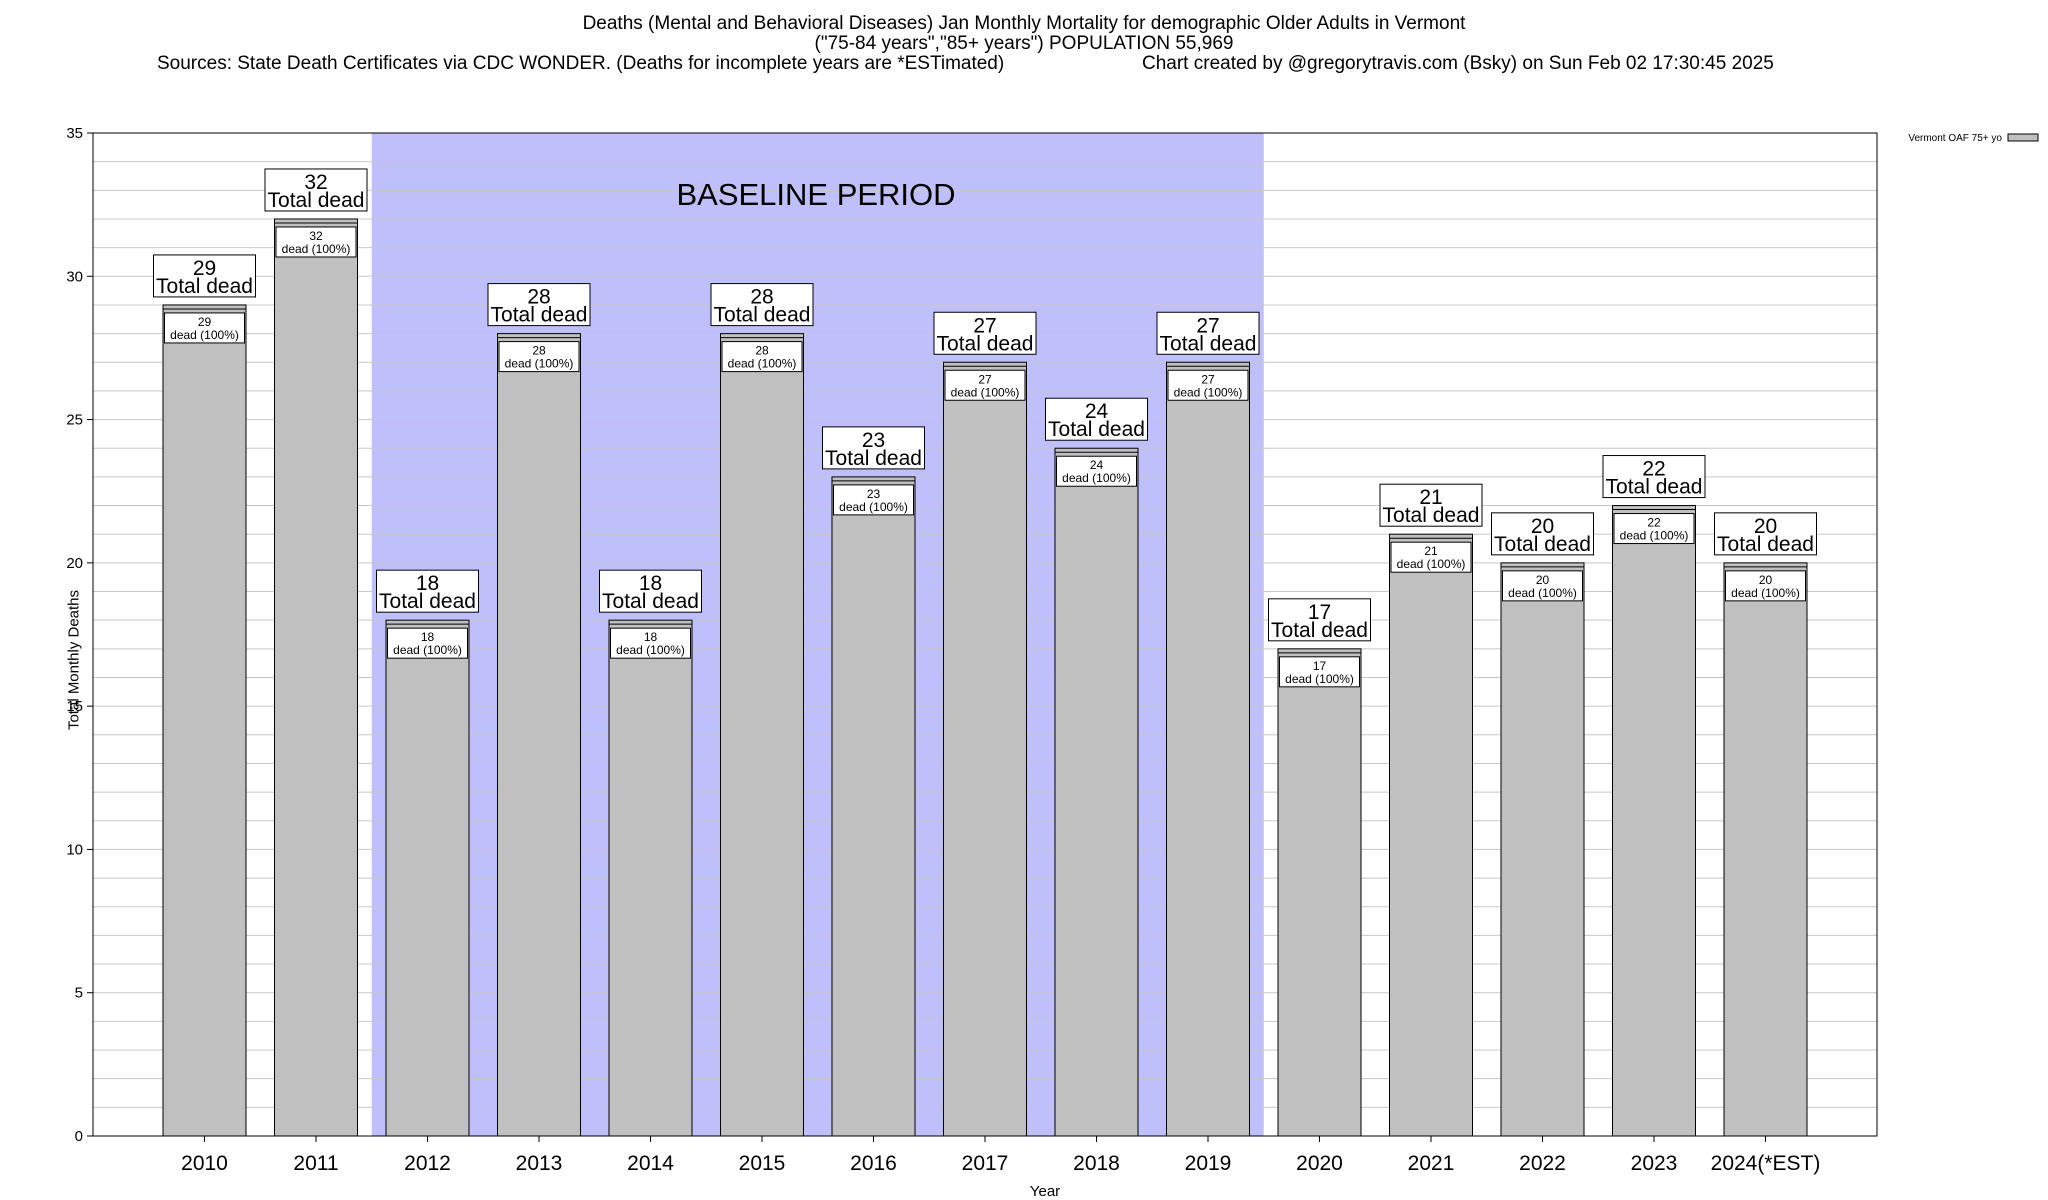 This screenshot has height=1200, width=2048. I want to click on inner-value-label: 21, so click(1431, 551).